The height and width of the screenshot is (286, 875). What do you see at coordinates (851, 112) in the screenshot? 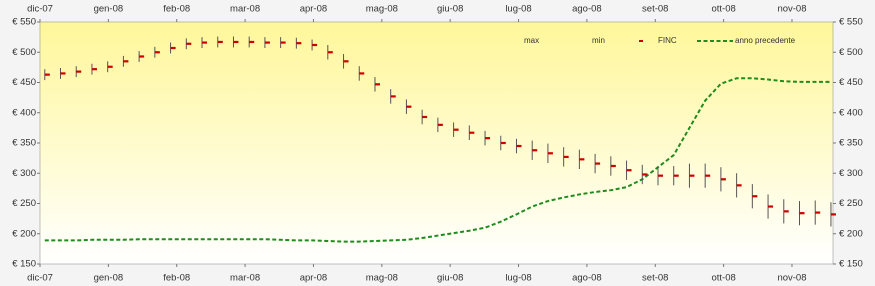
I see `y2-tick-label: € 400` at bounding box center [851, 112].